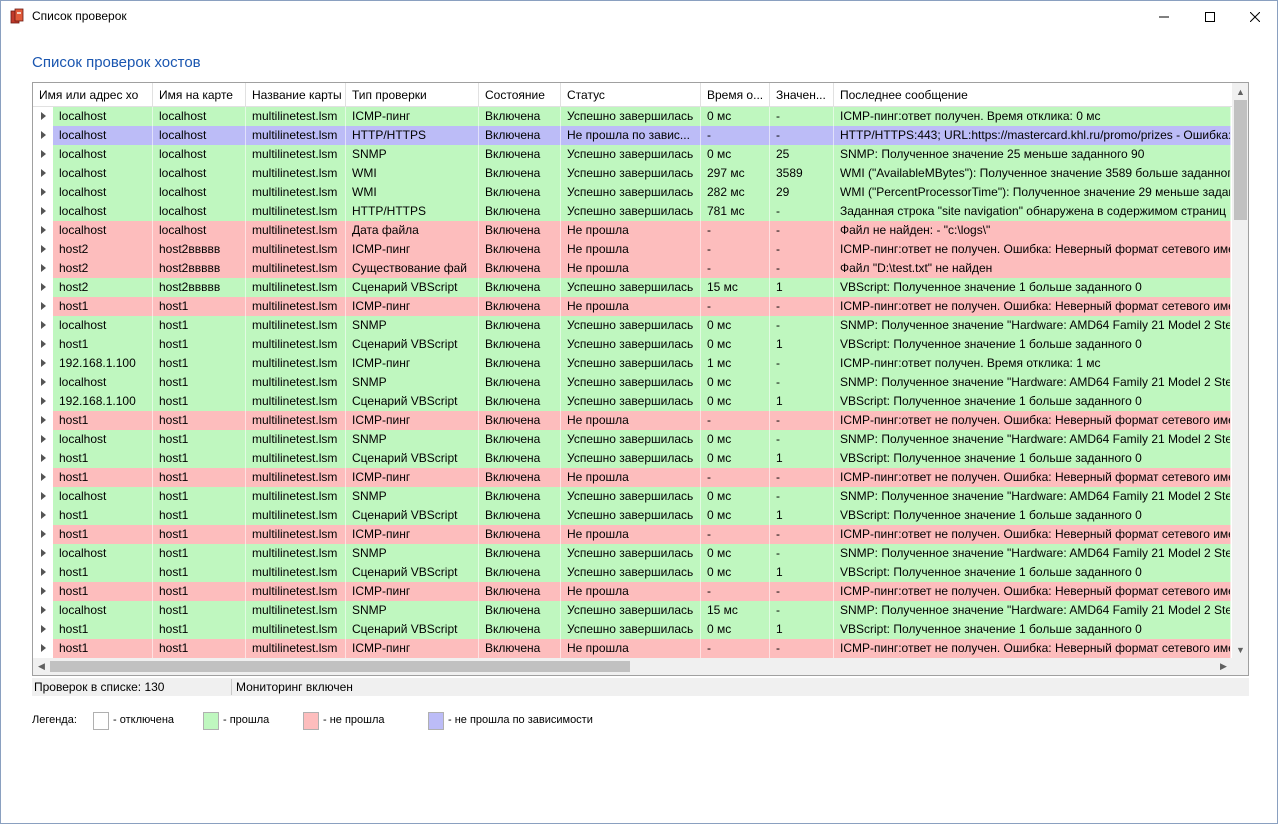 The height and width of the screenshot is (824, 1278). What do you see at coordinates (340, 666) in the screenshot?
I see `horizontal-scroll-thumb` at bounding box center [340, 666].